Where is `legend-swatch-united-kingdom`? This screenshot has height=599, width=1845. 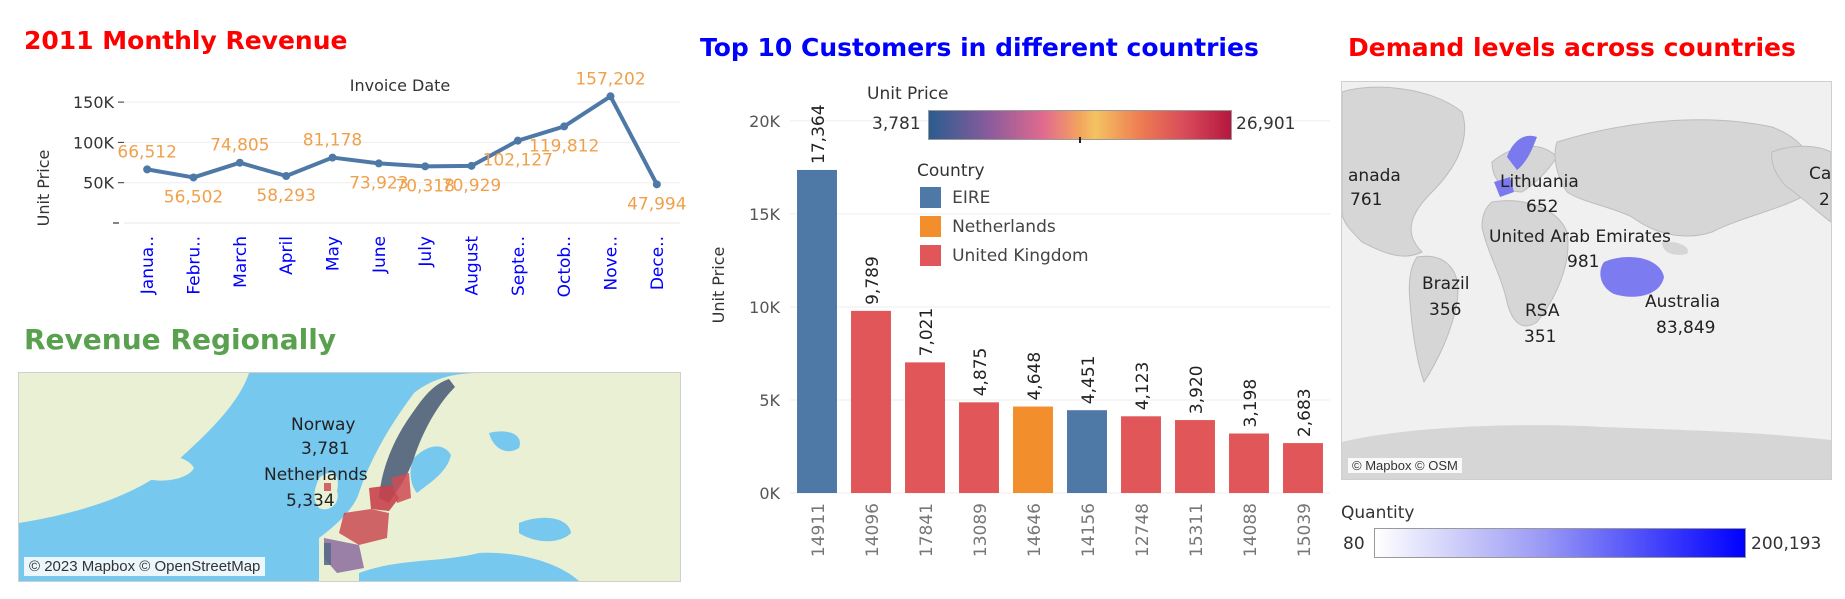
legend-swatch-united-kingdom is located at coordinates (930, 255).